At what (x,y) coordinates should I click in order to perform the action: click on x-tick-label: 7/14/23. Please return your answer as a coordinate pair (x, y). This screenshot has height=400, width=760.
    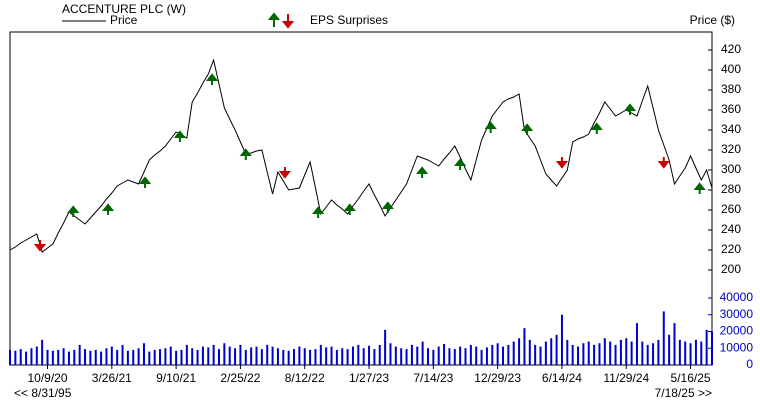
    Looking at the image, I should click on (433, 378).